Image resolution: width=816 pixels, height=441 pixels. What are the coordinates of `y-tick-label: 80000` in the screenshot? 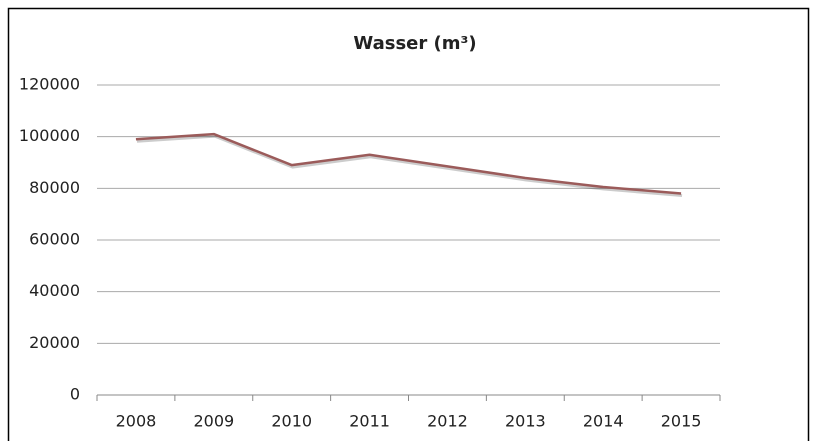 It's located at (54, 187).